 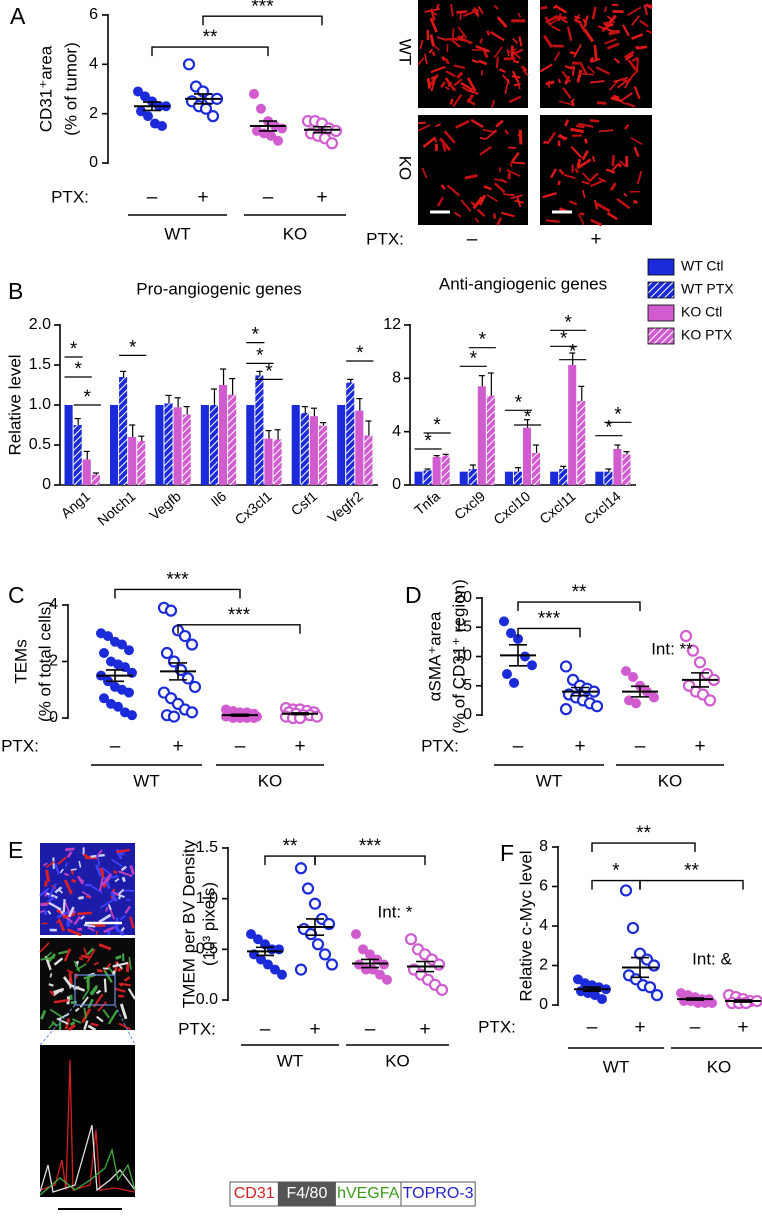 I want to click on y-tick-label: 8, so click(x=543, y=846).